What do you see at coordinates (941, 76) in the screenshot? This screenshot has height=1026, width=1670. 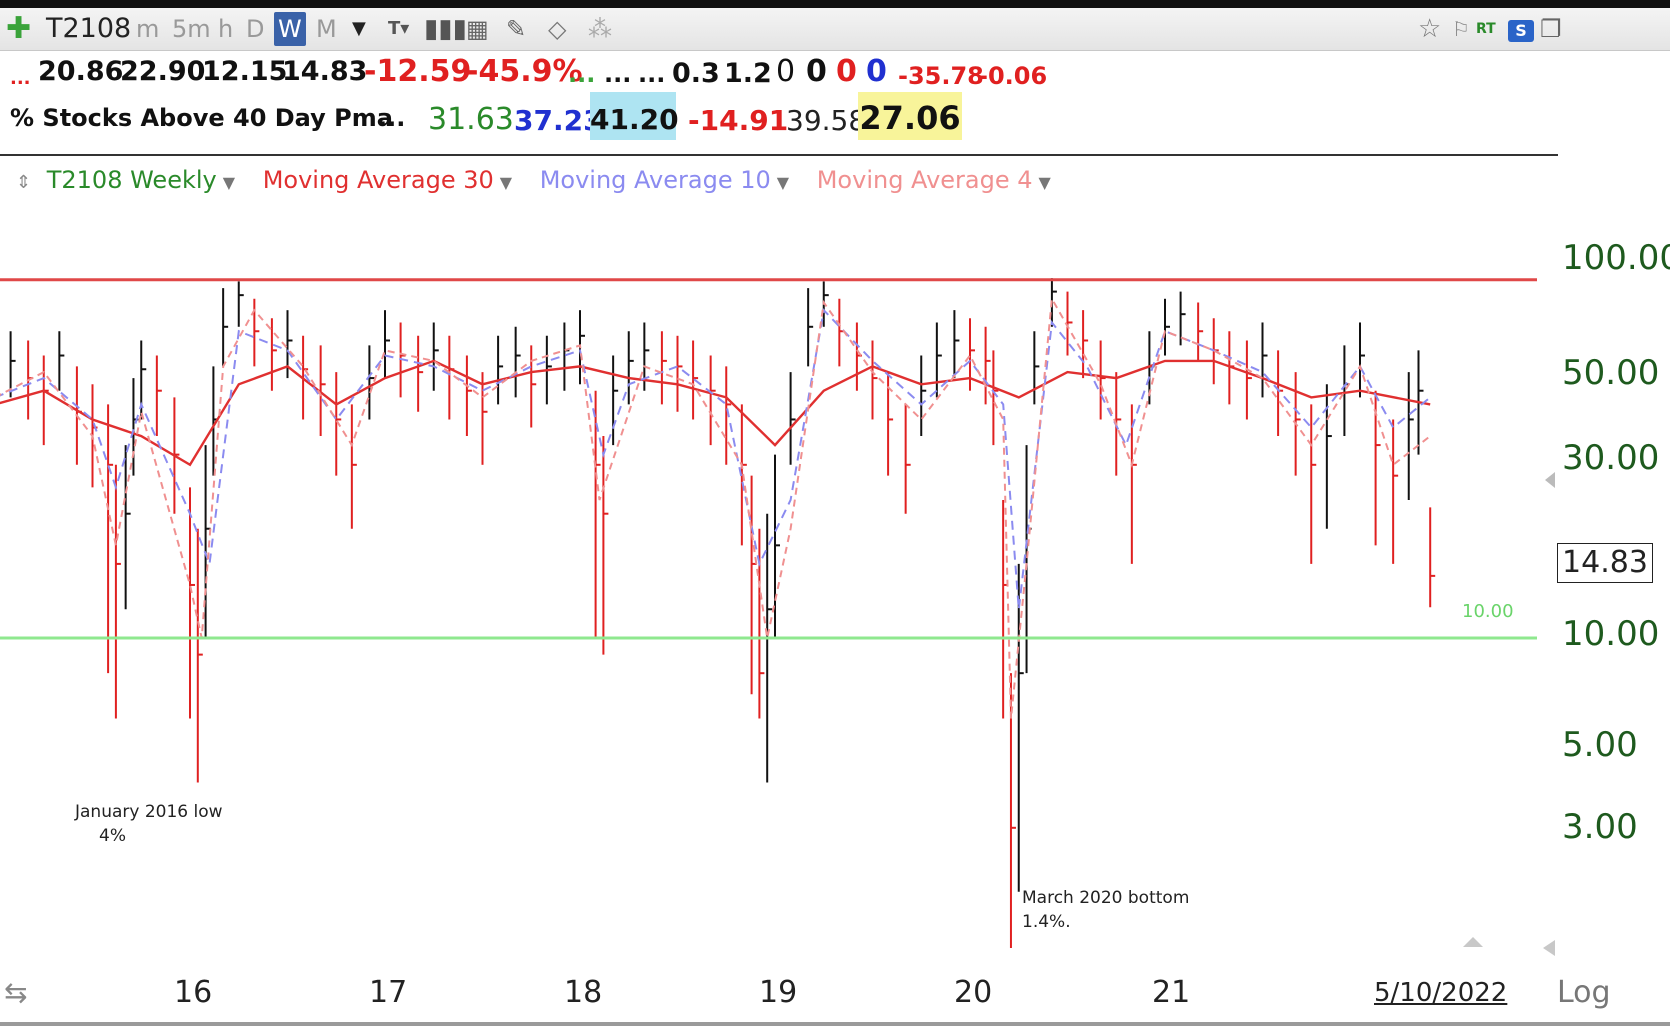 I see `quote-neg1: -35.78` at bounding box center [941, 76].